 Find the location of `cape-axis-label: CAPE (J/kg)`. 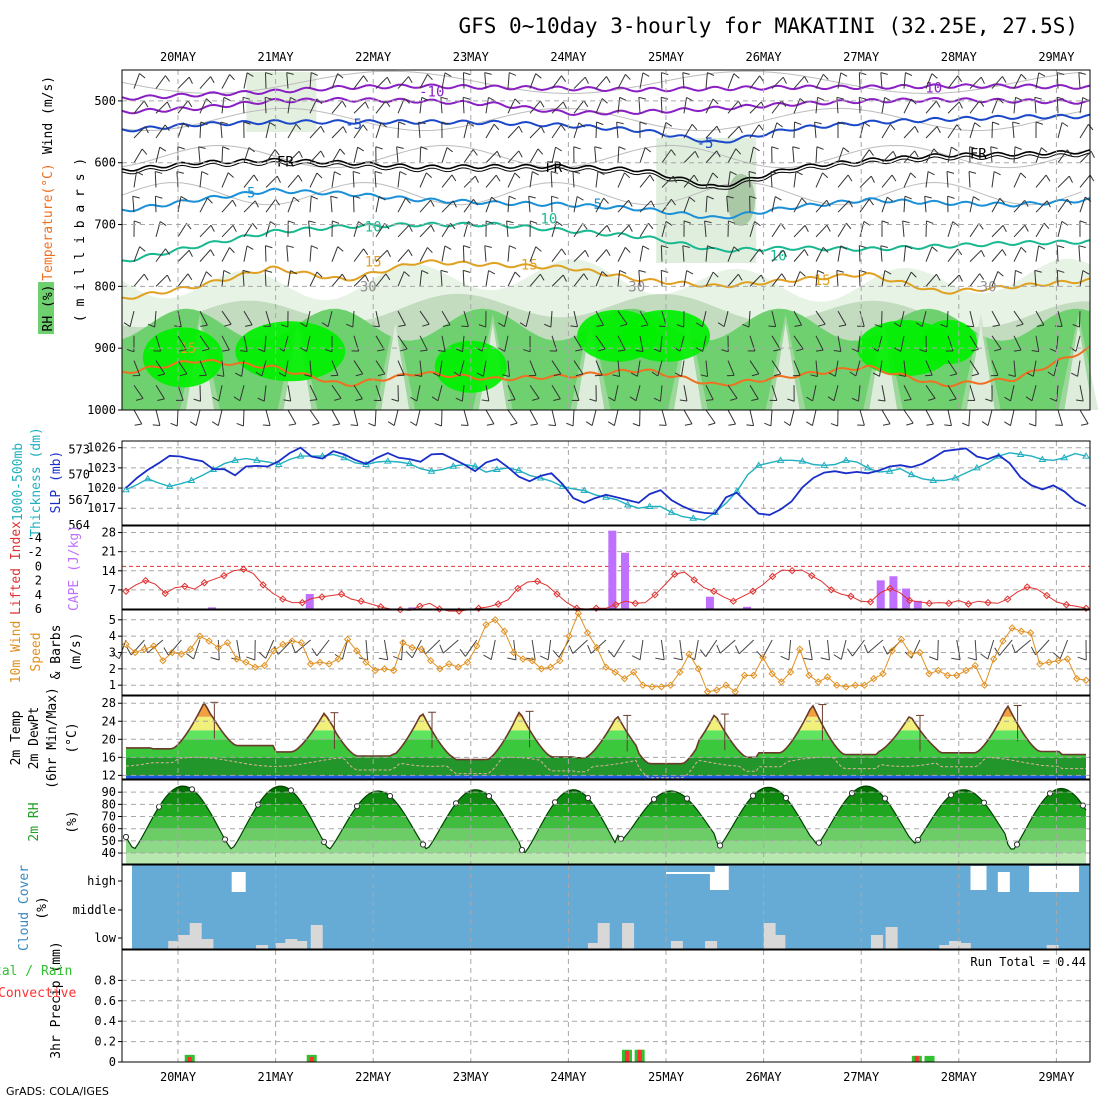

cape-axis-label: CAPE (J/kg) is located at coordinates (74, 568).